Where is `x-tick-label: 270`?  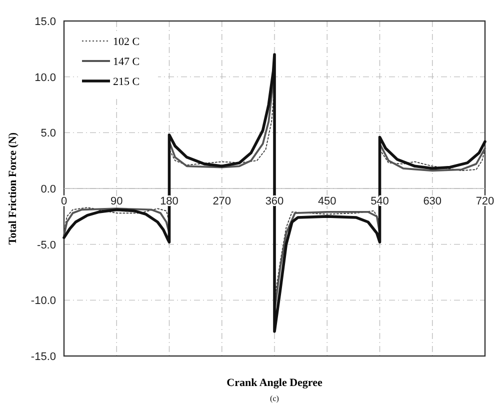
x-tick-label: 270 is located at coordinates (222, 202).